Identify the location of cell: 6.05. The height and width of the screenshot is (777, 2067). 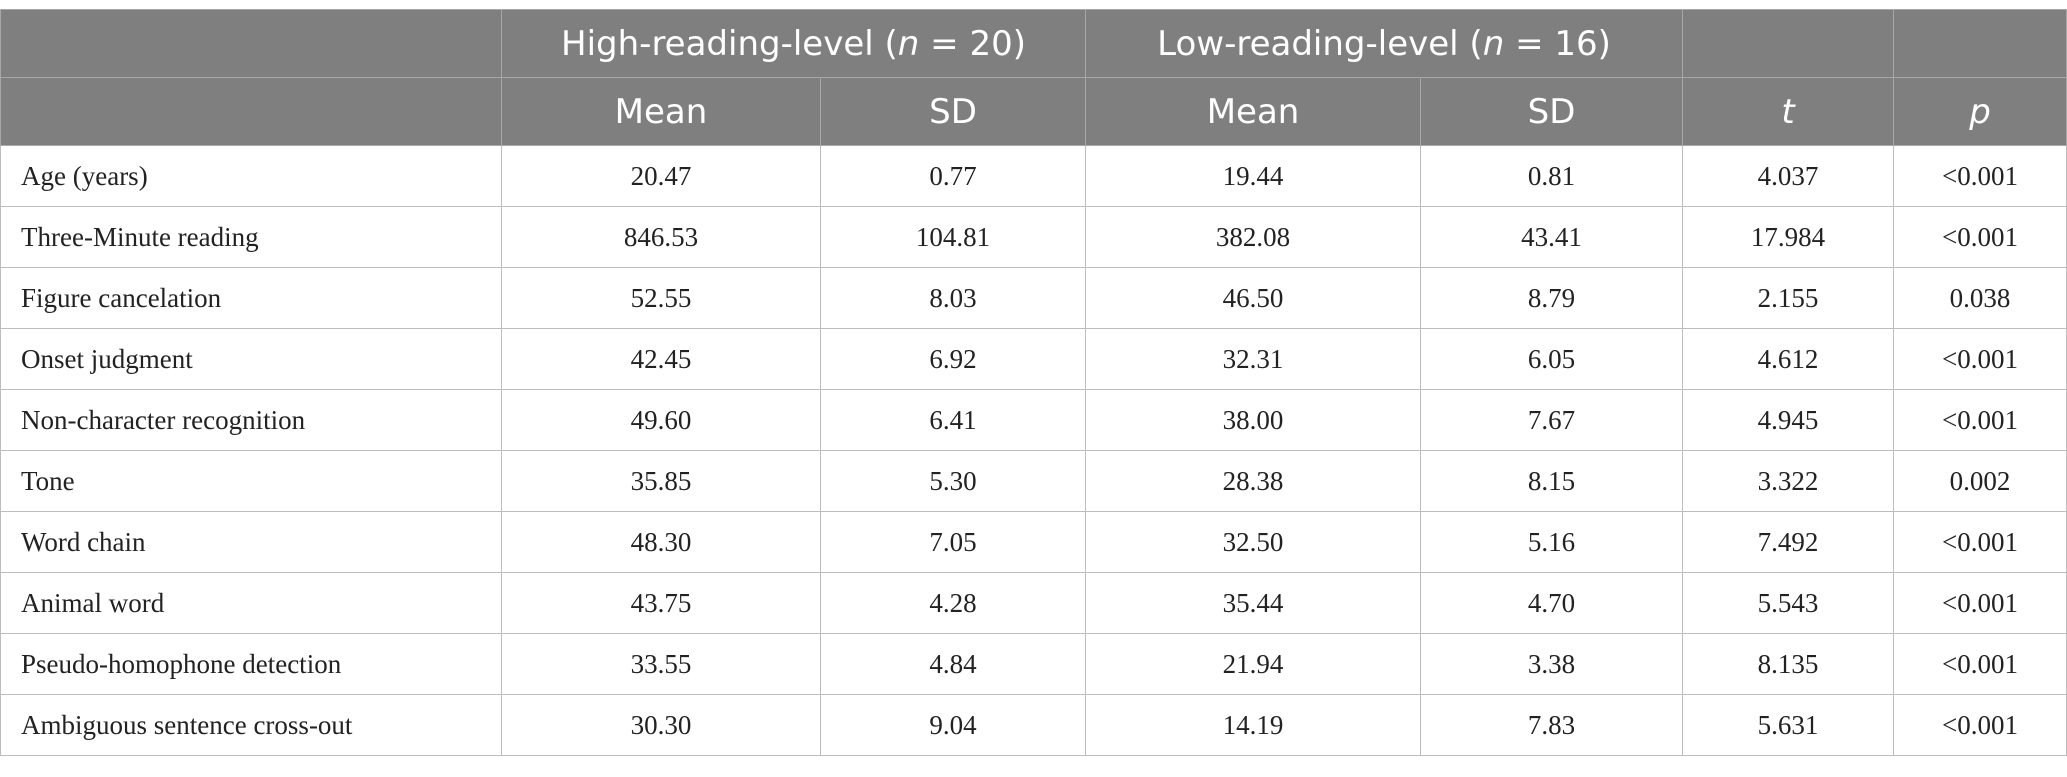
(1552, 359).